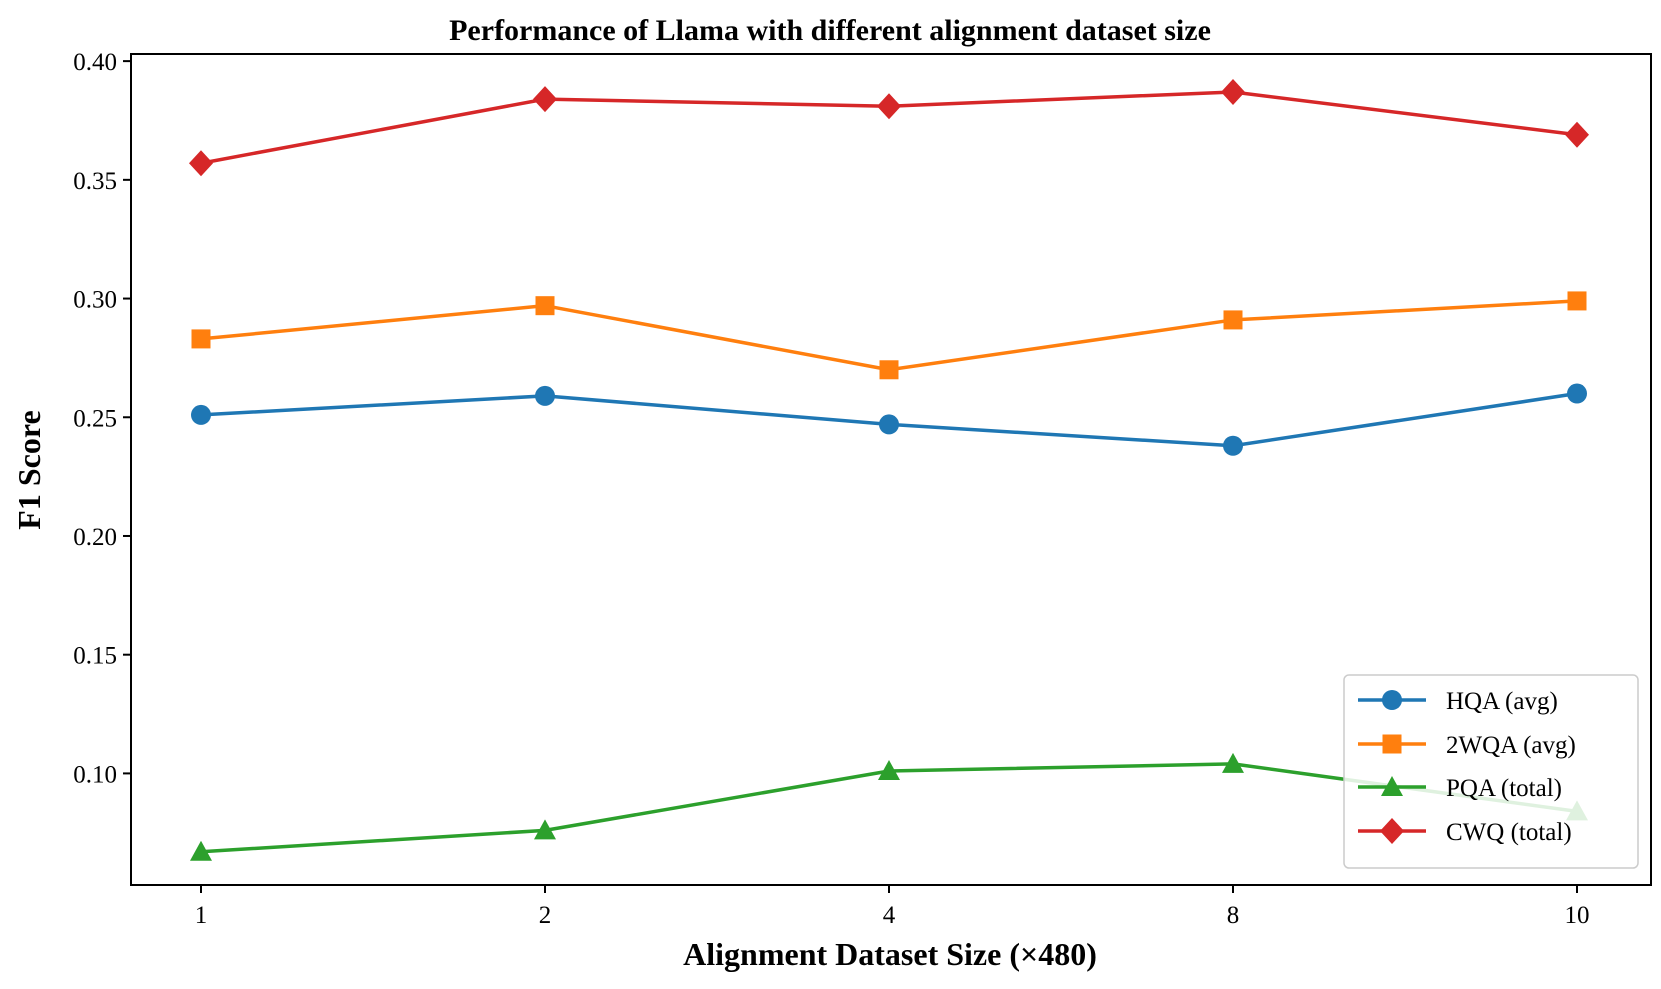 The height and width of the screenshot is (989, 1661). Describe the element at coordinates (890, 954) in the screenshot. I see `x-axis-label: Alignment Dataset Size (×480)` at that location.